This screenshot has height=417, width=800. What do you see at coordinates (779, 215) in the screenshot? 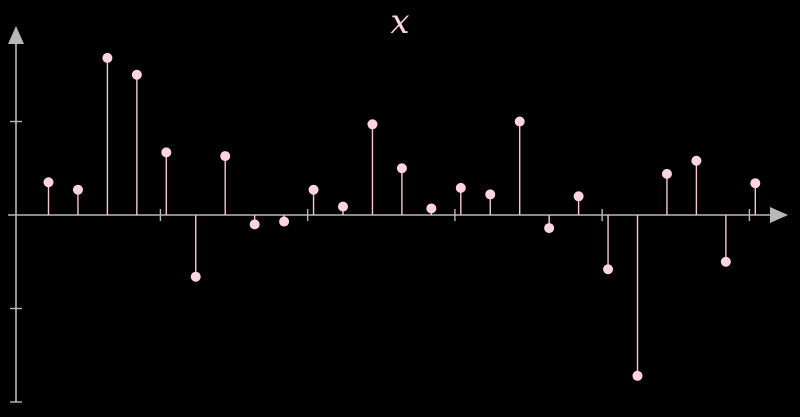
I see `x-axis-arrow` at bounding box center [779, 215].